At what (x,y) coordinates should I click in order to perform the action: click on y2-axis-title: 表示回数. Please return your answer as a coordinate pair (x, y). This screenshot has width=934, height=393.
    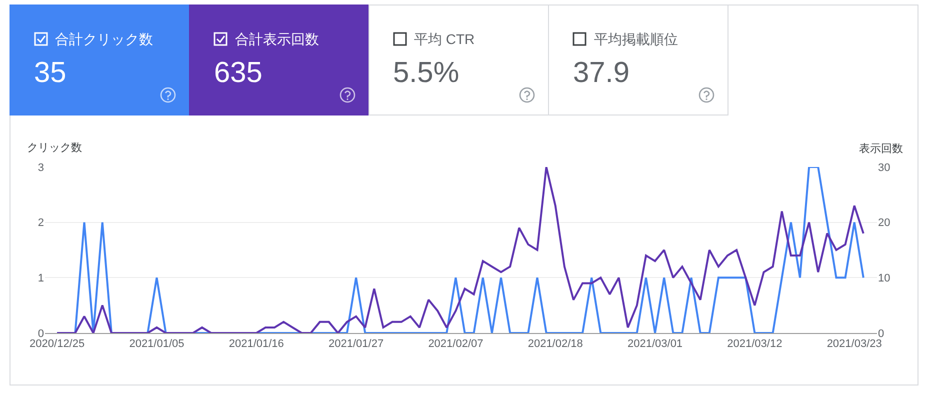
    Looking at the image, I should click on (881, 148).